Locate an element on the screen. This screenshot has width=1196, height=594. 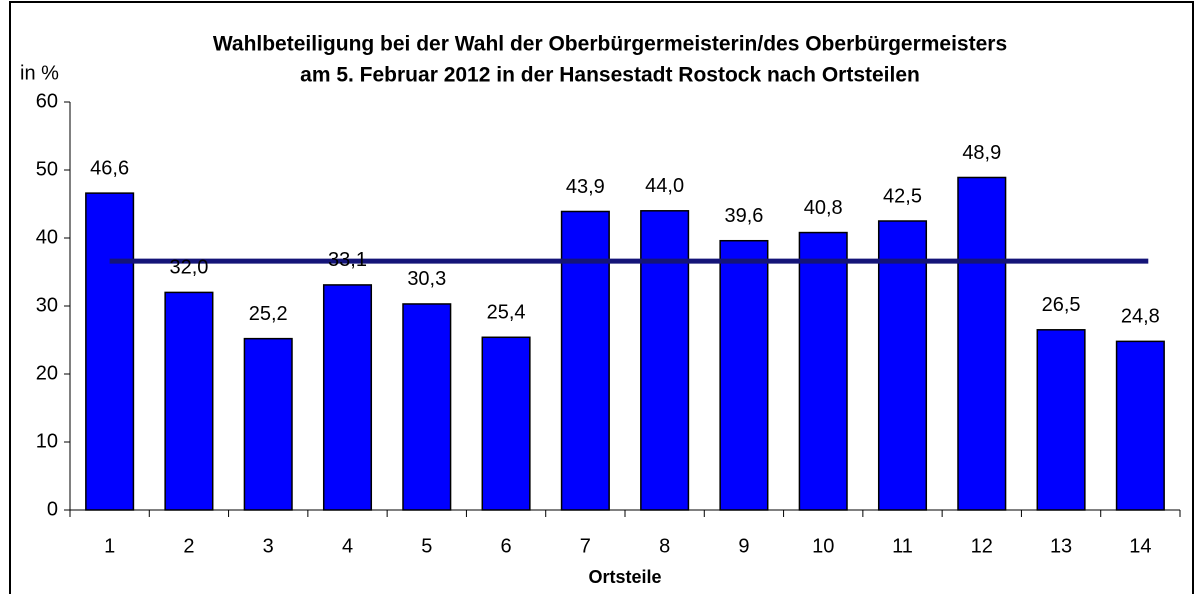
y-tick-label: 0 is located at coordinates (52, 509).